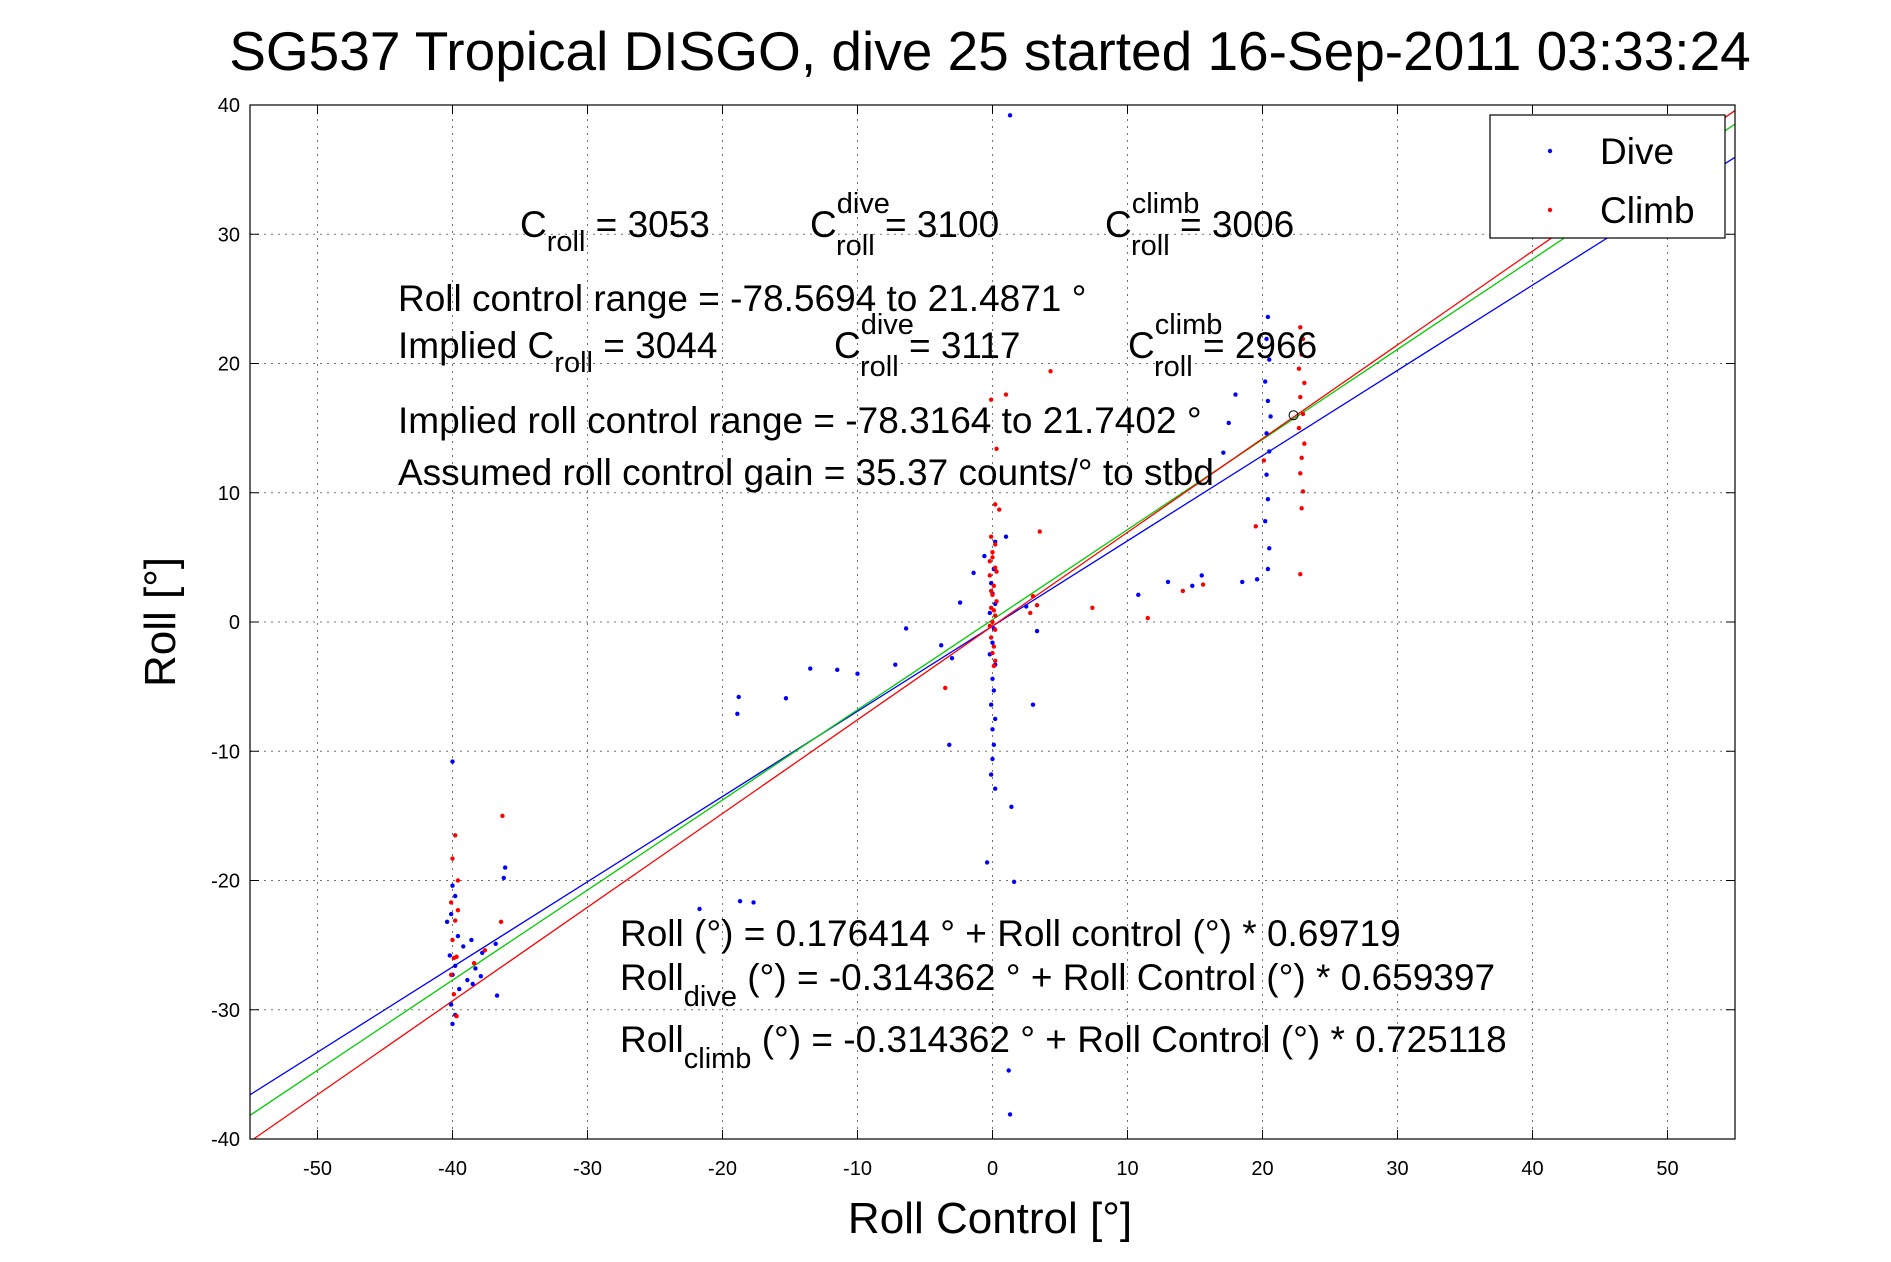 The width and height of the screenshot is (1891, 1262). Describe the element at coordinates (927, 346) in the screenshot. I see `implied-c-roll-dive-annotation: Cdive roll = 3117` at that location.